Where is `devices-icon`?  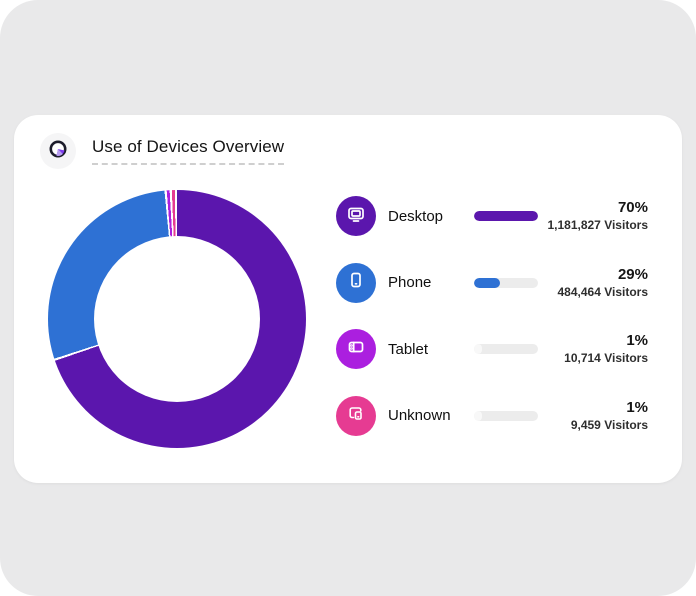 devices-icon is located at coordinates (356, 415).